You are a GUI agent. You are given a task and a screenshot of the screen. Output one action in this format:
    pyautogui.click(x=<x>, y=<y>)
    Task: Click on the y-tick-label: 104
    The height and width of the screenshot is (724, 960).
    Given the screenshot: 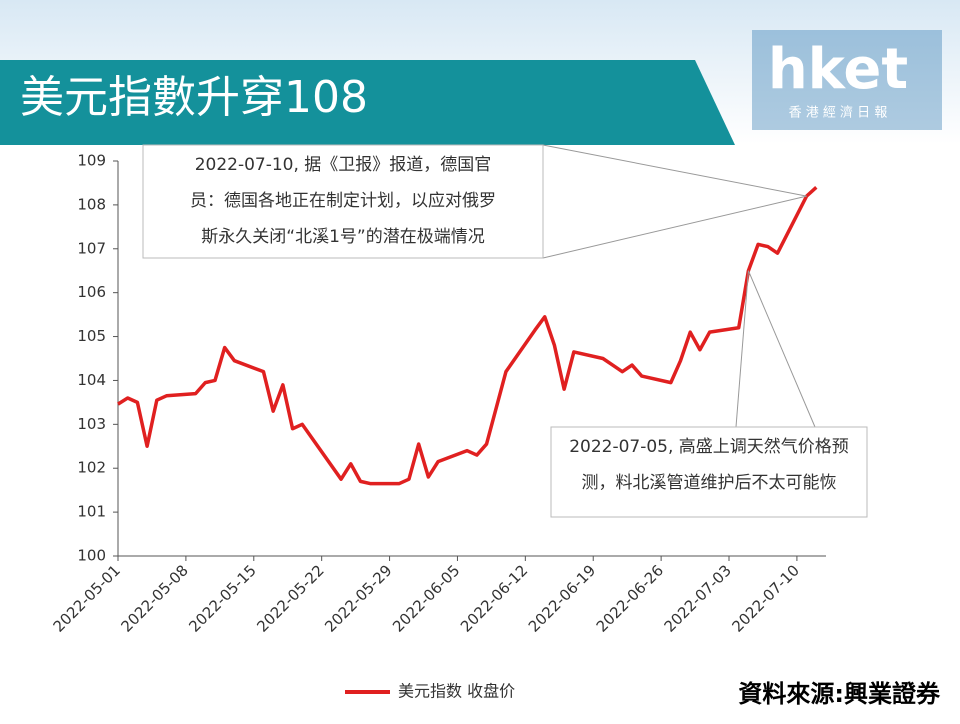 What is the action you would take?
    pyautogui.click(x=91, y=380)
    